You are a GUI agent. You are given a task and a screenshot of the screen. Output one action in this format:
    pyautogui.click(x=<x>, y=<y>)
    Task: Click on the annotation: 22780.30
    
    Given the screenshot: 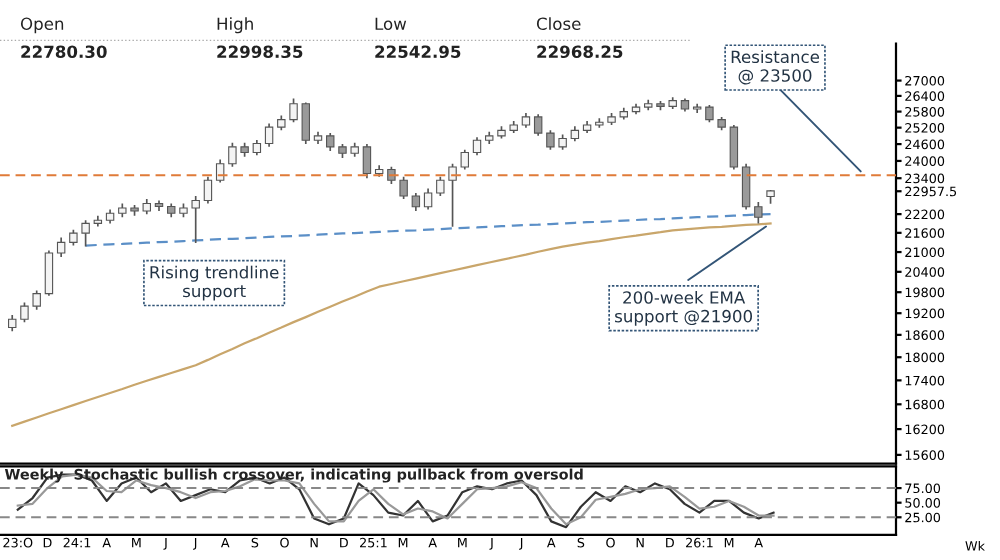 What is the action you would take?
    pyautogui.click(x=64, y=52)
    